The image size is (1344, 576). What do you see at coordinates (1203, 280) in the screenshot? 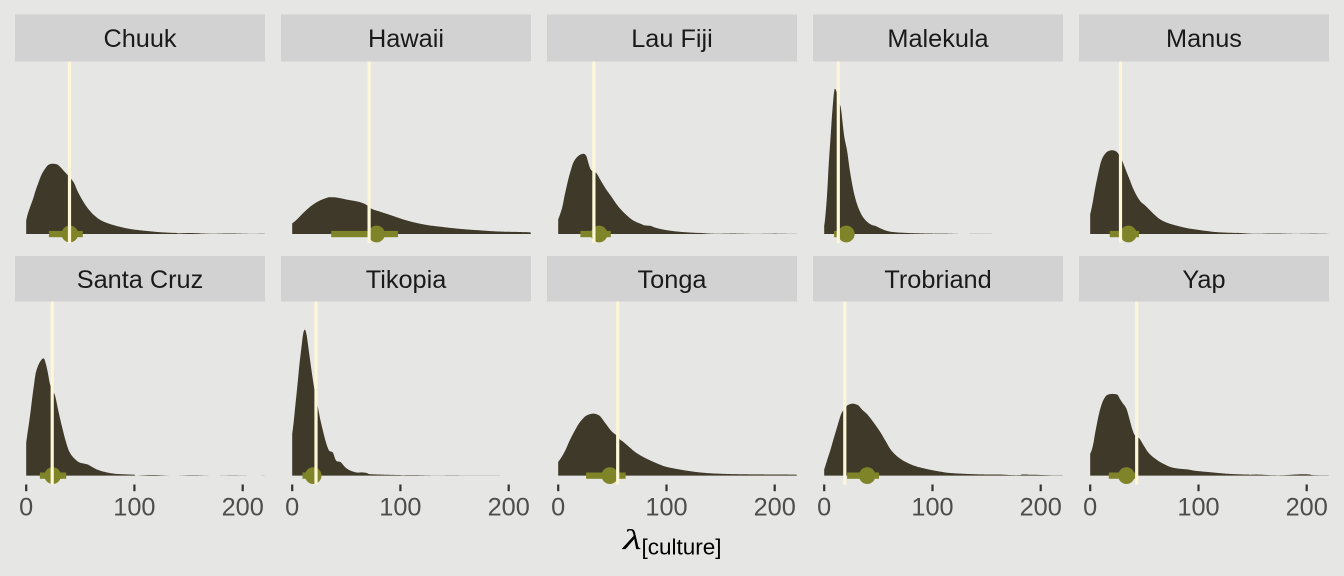
I see `svg-text: Yap` at bounding box center [1203, 280].